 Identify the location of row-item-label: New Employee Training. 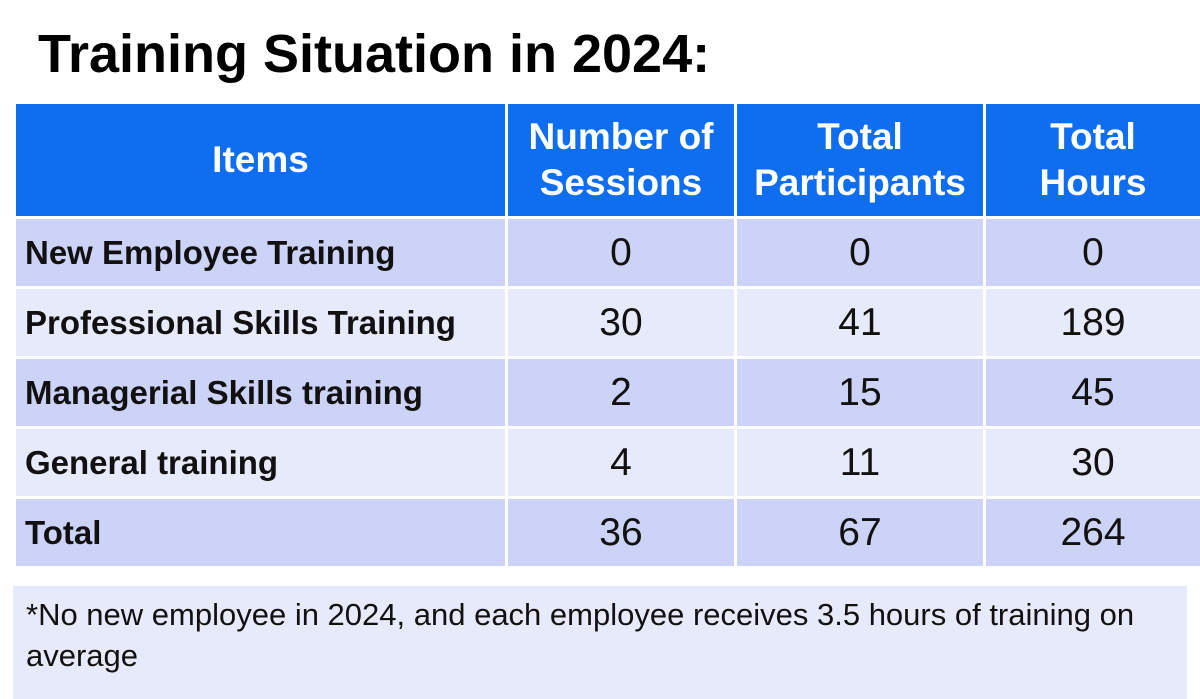
(260, 252).